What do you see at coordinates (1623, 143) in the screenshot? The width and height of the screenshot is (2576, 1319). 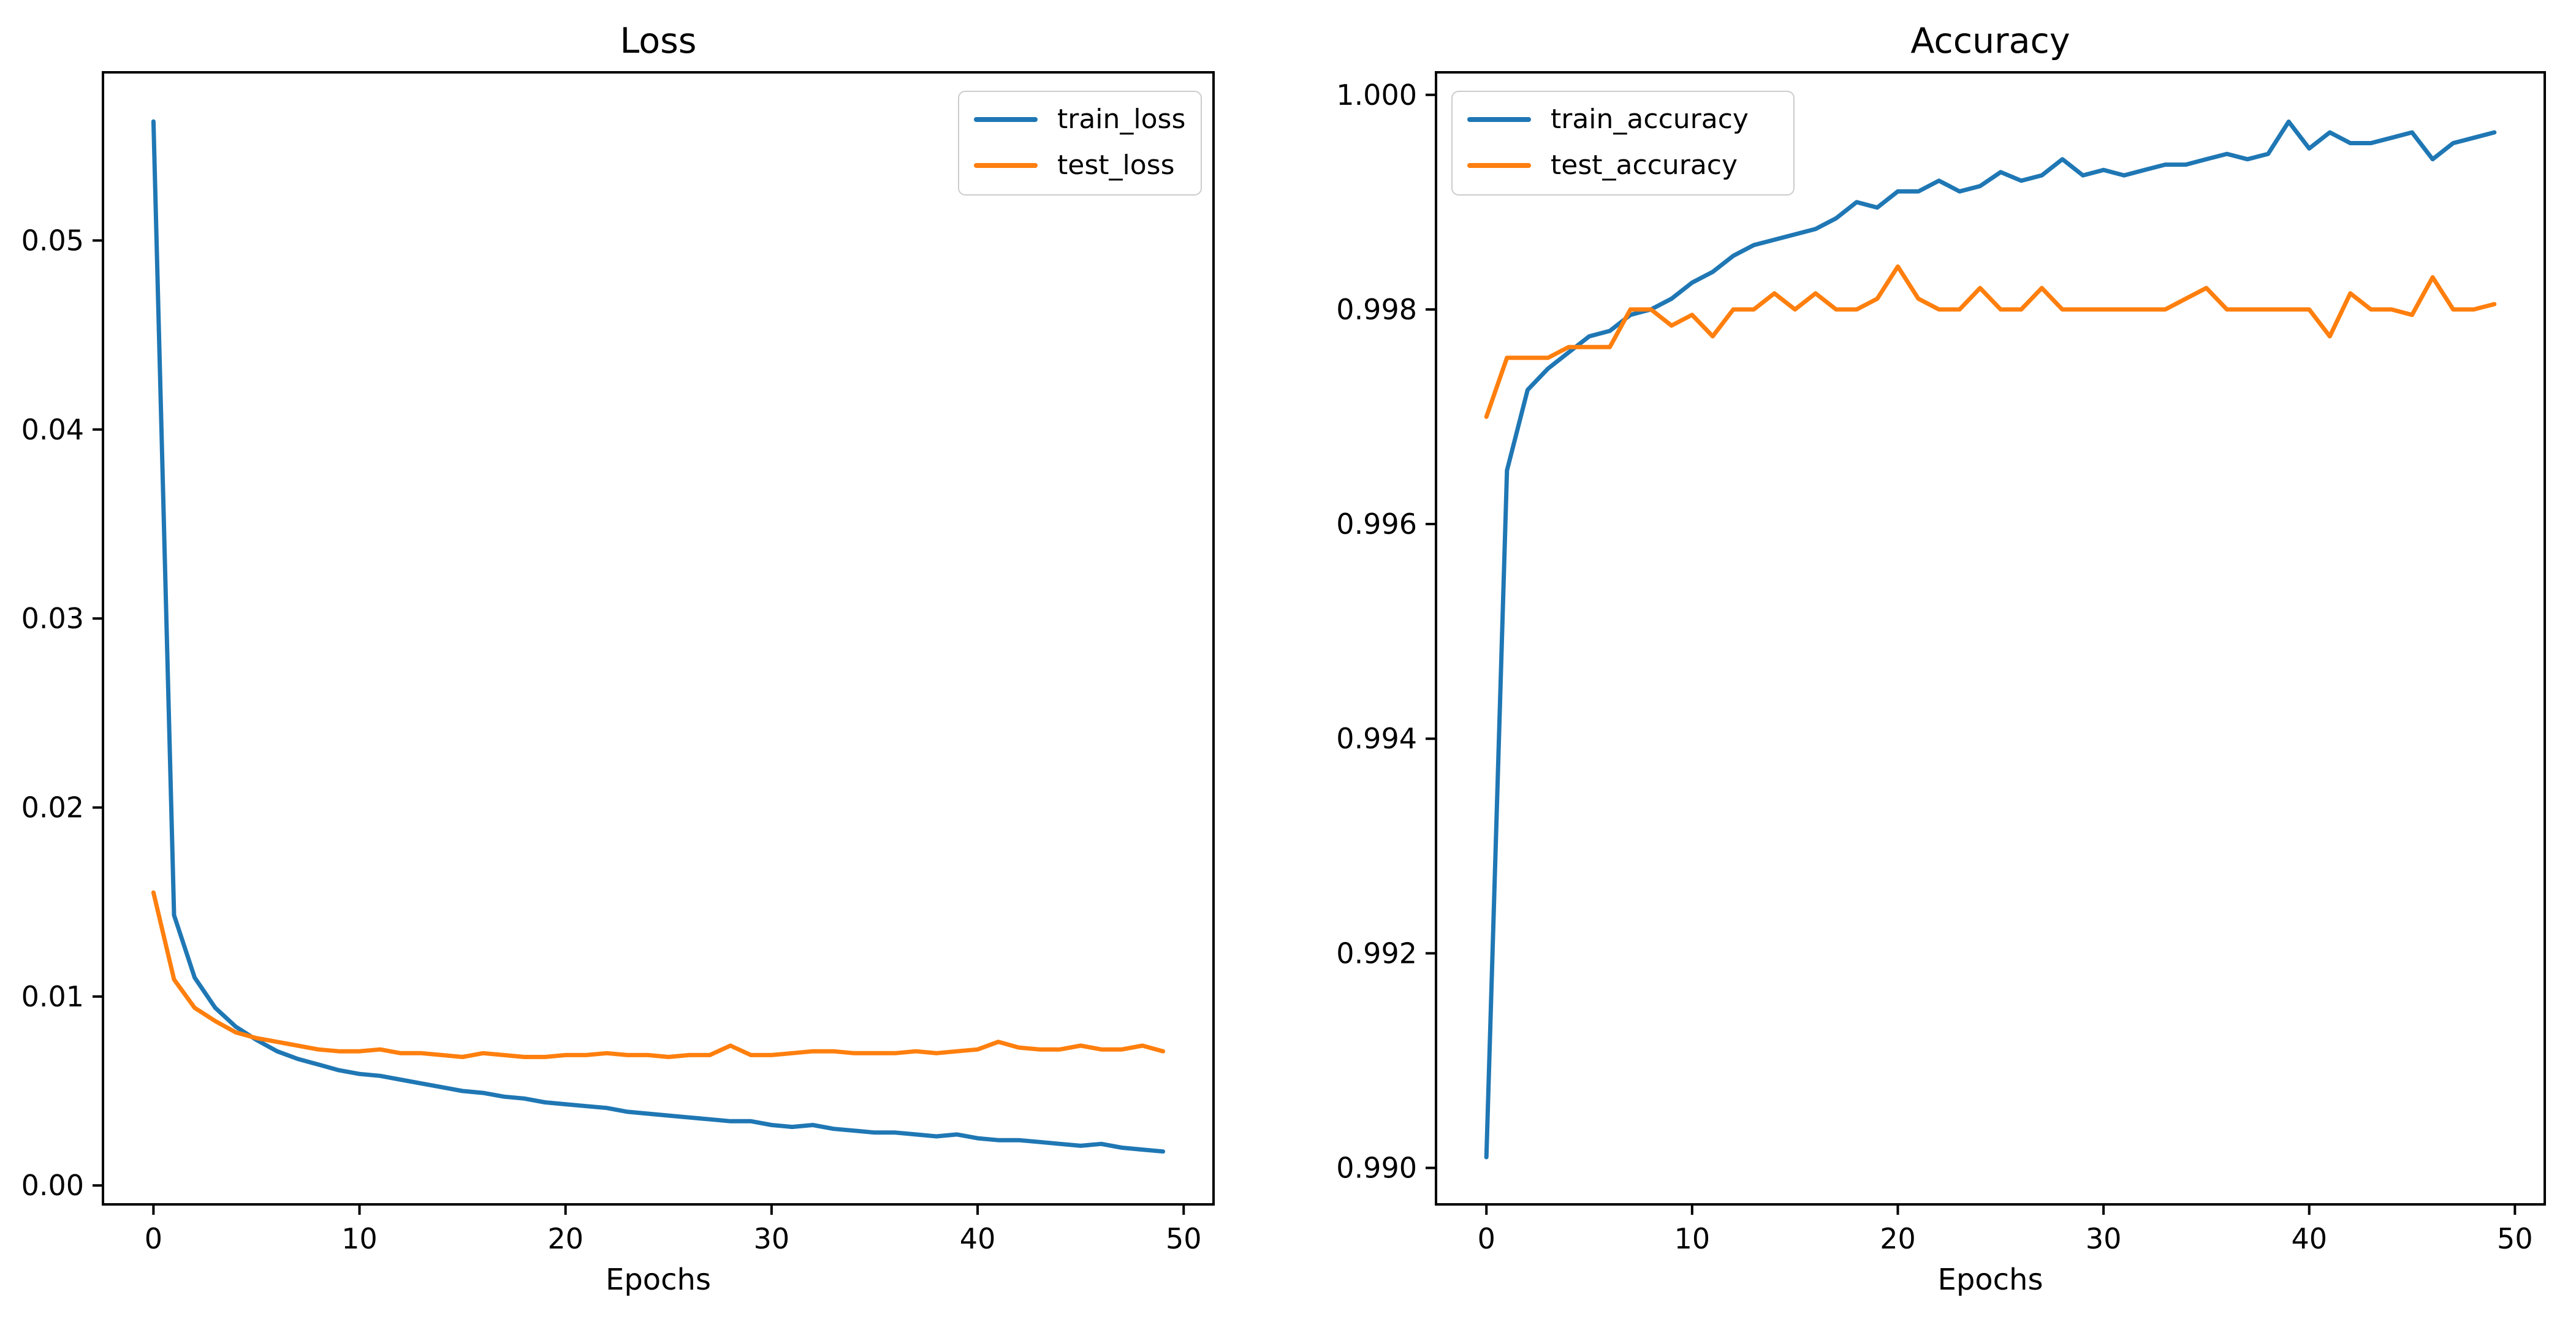 I see `accuracy-legend: train_accuracy test_accuracy` at bounding box center [1623, 143].